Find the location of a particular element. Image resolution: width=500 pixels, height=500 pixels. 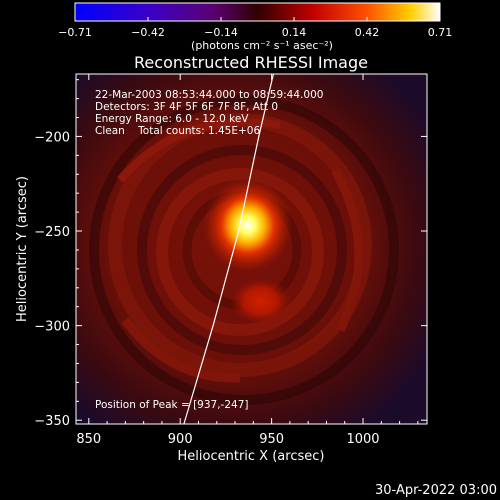

secondary-source is located at coordinates (260, 301).